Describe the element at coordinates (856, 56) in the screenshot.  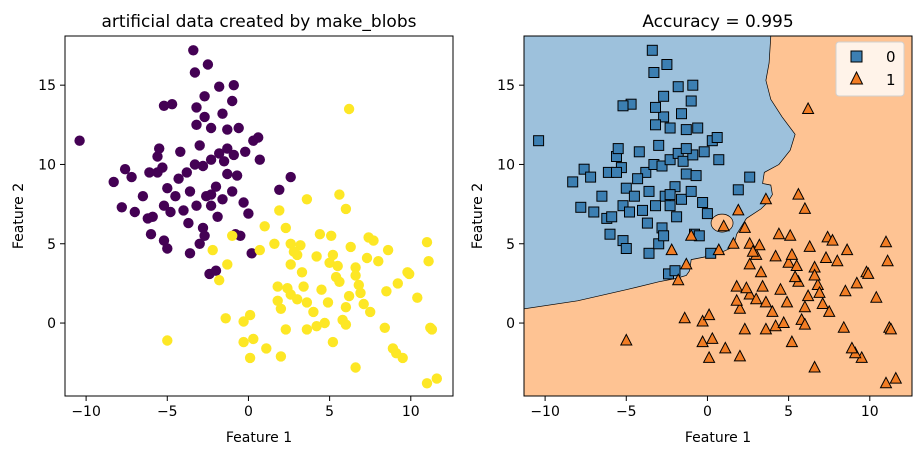
I see `legend-square-marker` at that location.